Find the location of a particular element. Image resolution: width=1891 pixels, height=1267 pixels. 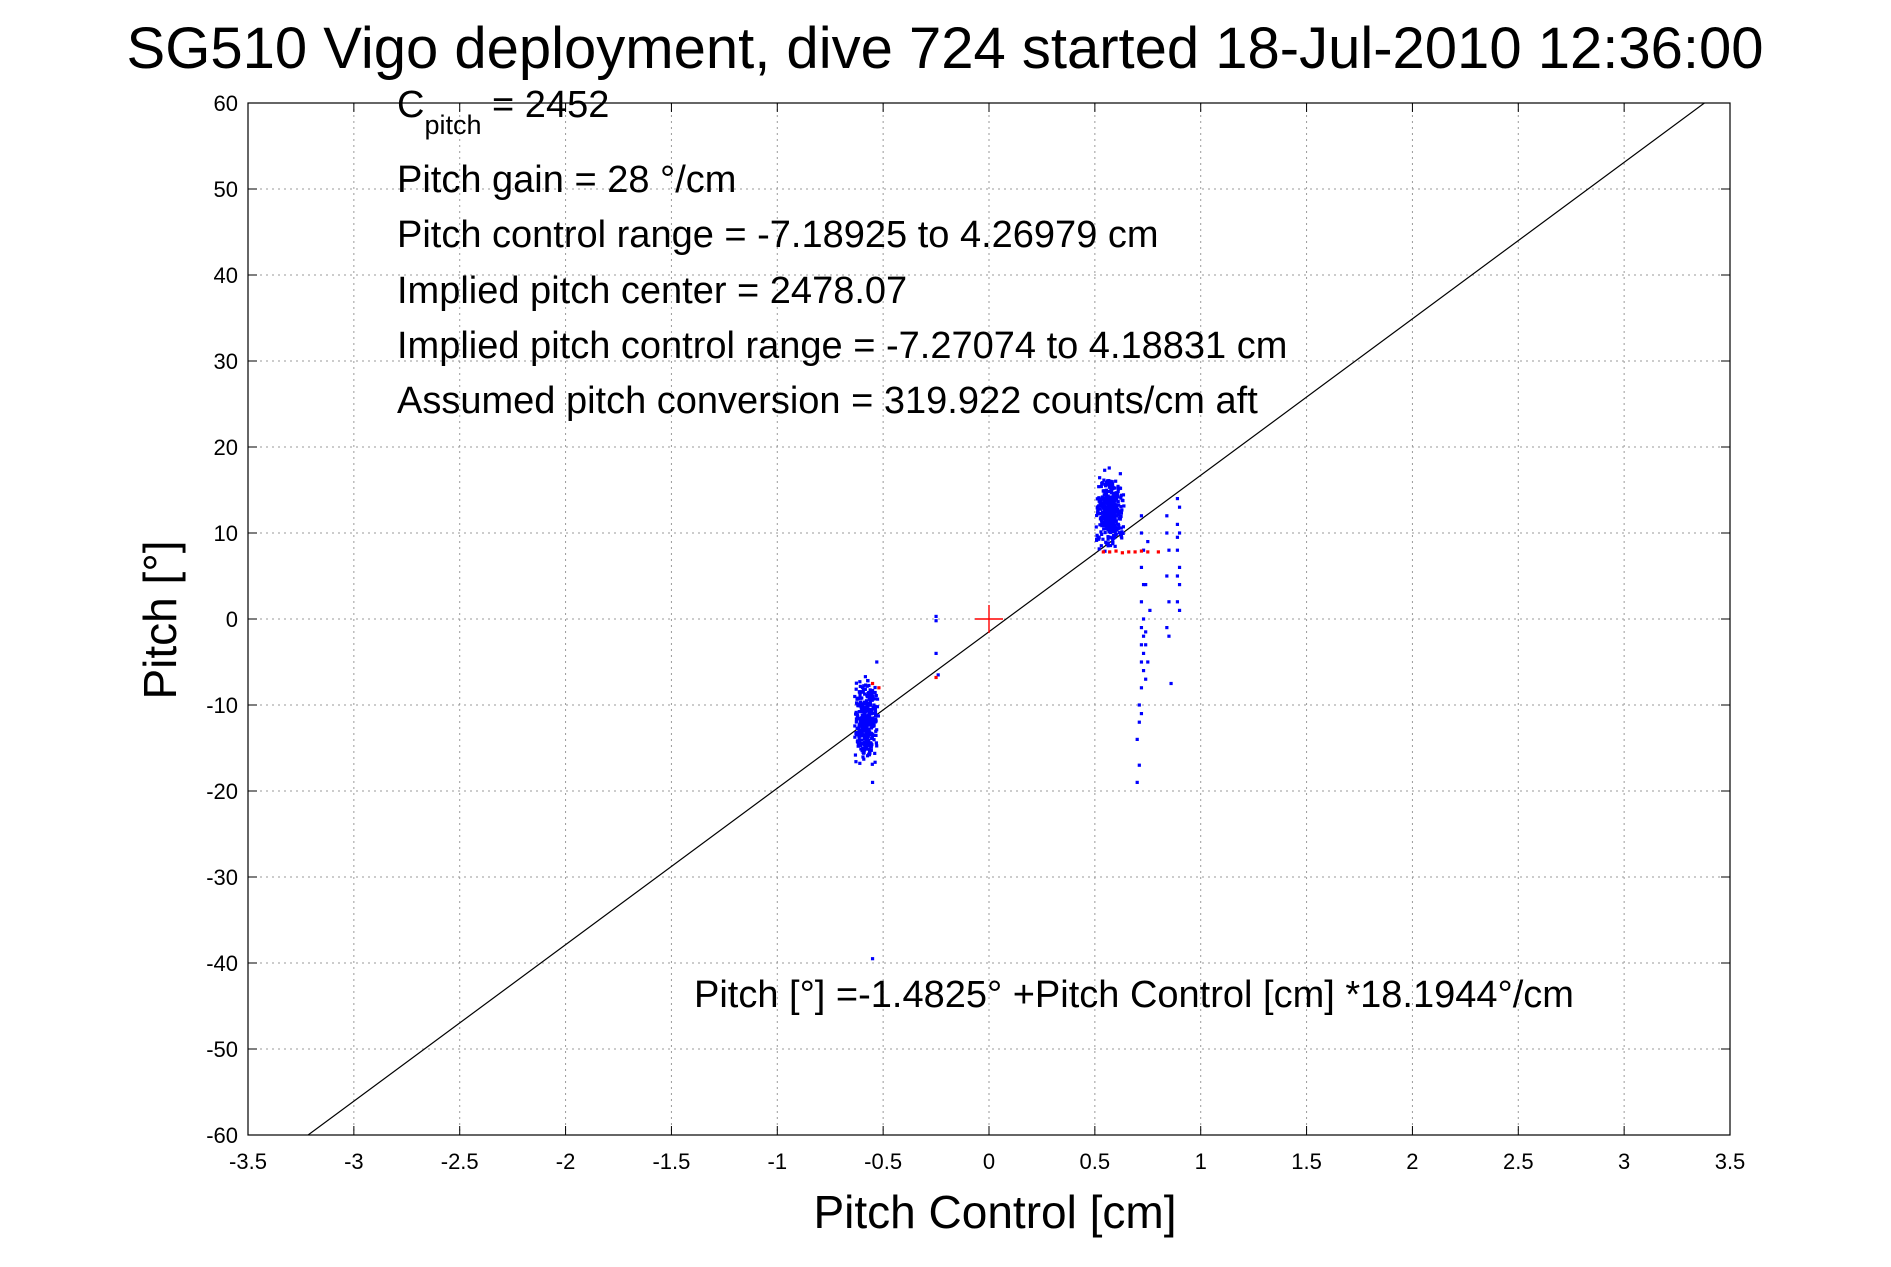

y-tick-label: -40 is located at coordinates (222, 963).